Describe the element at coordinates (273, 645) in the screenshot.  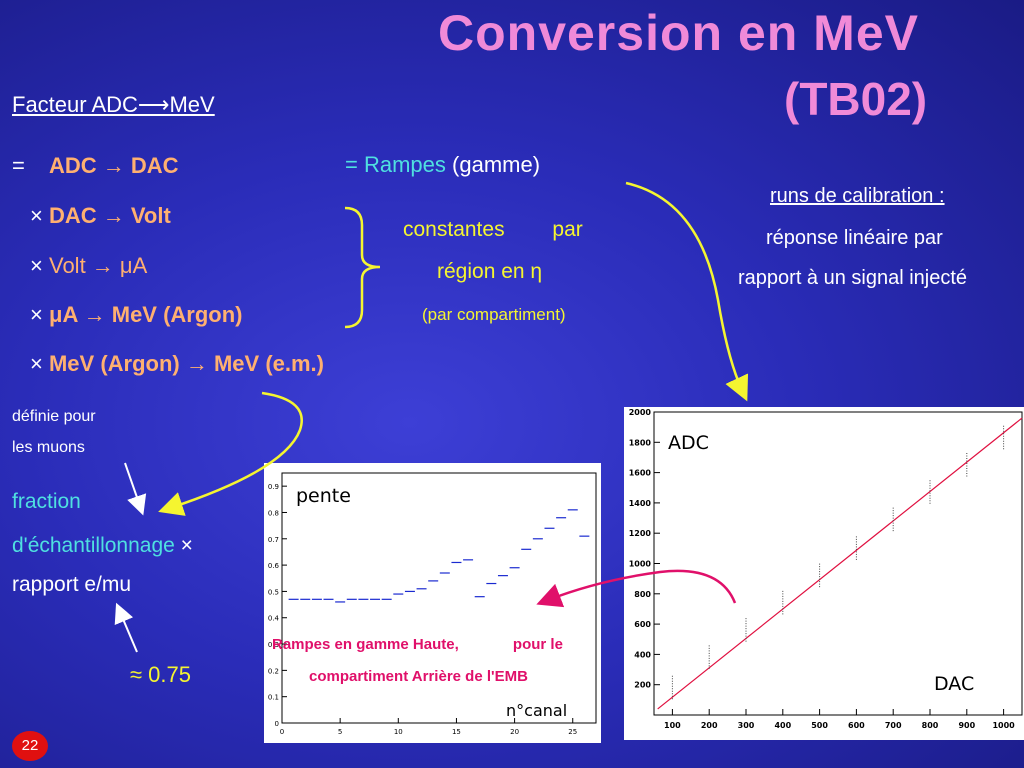
I see `y-tick-label: 0.3` at that location.